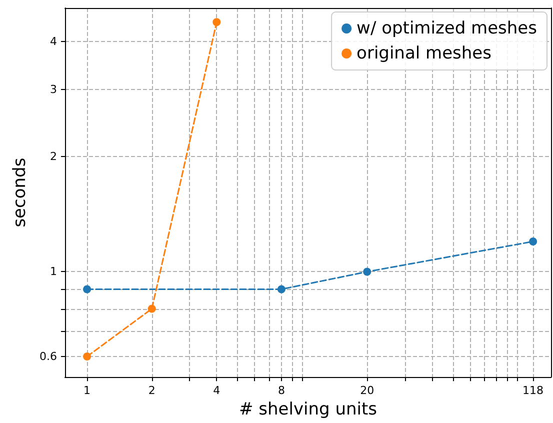 This screenshot has width=553, height=423. What do you see at coordinates (48, 357) in the screenshot?
I see `y-tick-label: 0.6` at bounding box center [48, 357].